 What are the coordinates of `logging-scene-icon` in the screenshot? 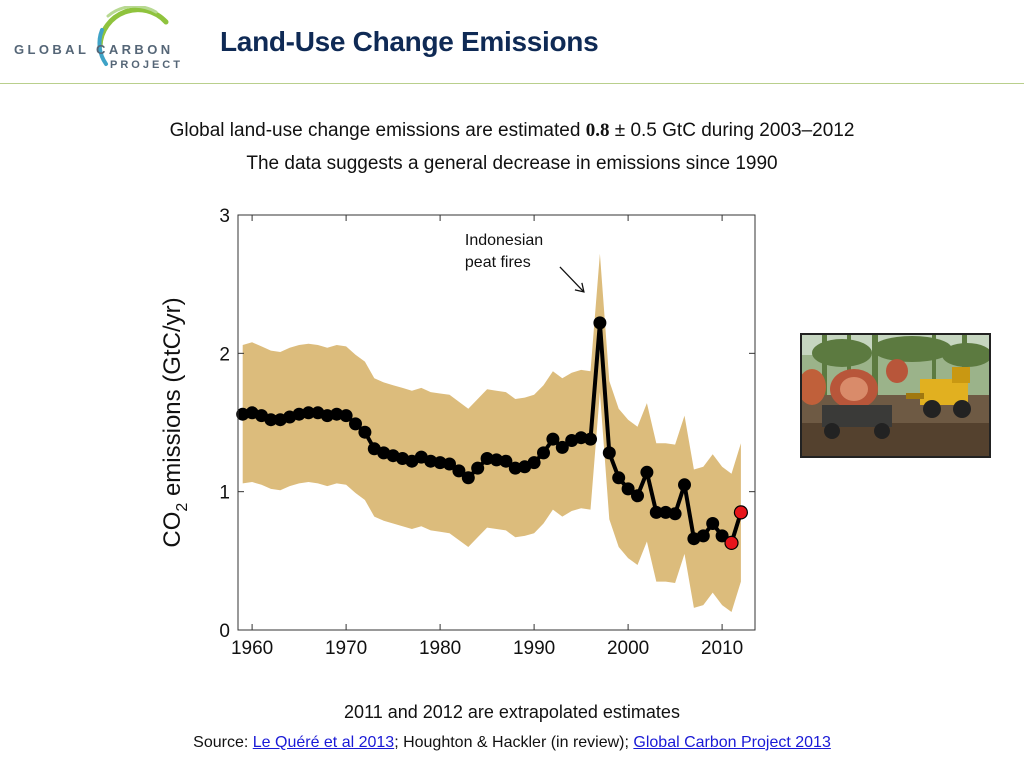 It's located at (895, 395).